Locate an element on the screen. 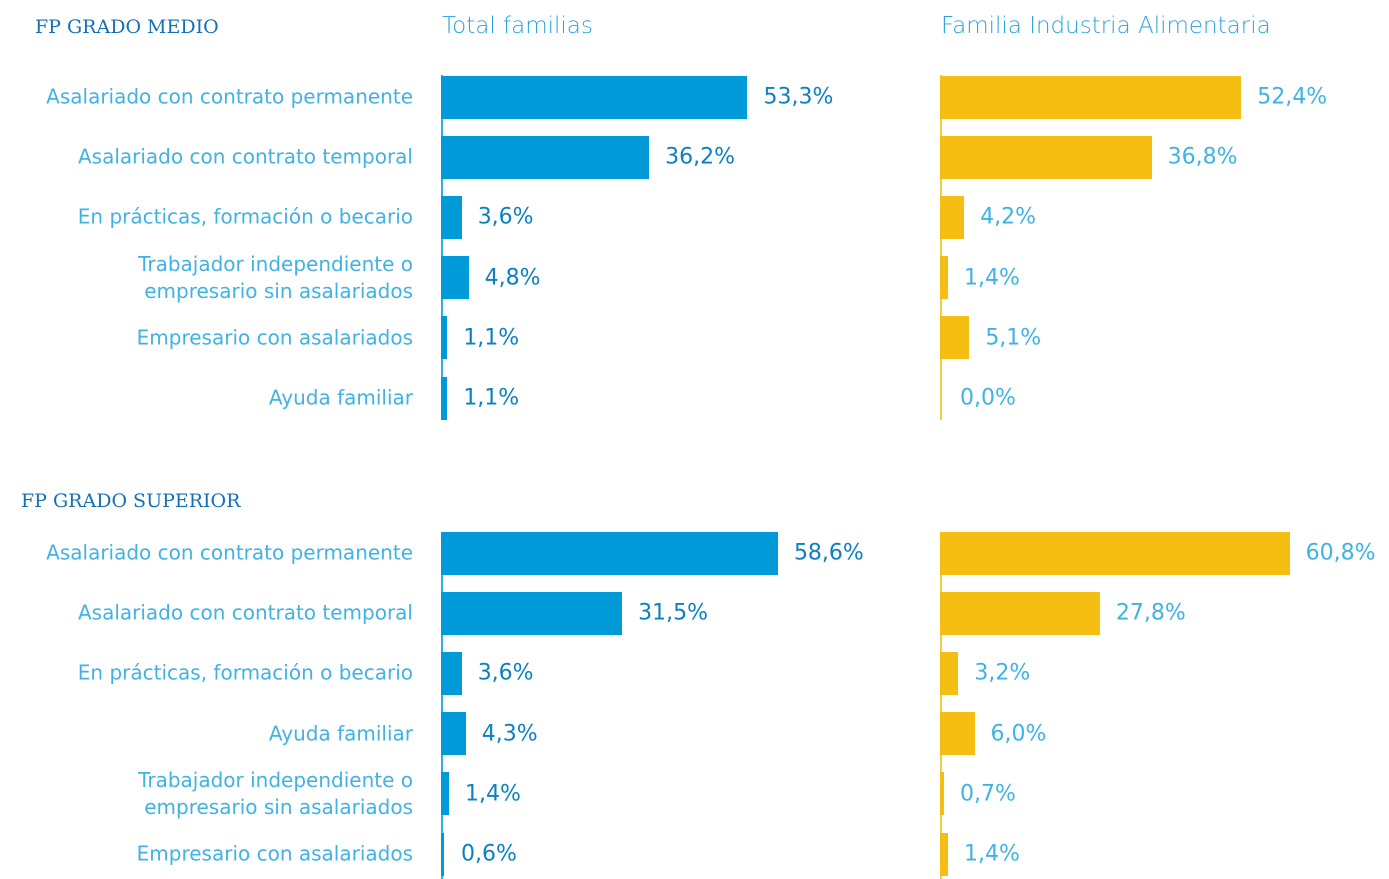  value-label: 53,3% is located at coordinates (798, 97).